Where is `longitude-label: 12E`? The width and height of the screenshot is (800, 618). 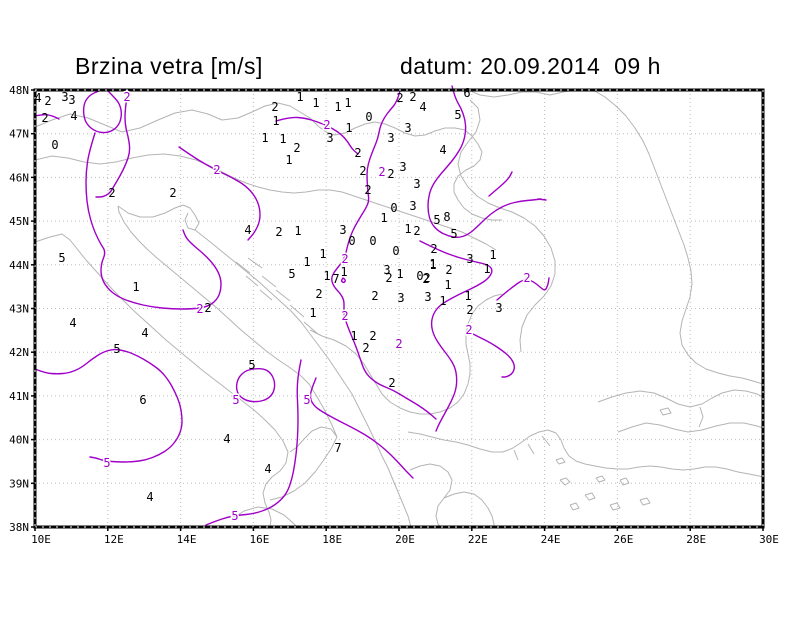 longitude-label: 12E is located at coordinates (114, 539).